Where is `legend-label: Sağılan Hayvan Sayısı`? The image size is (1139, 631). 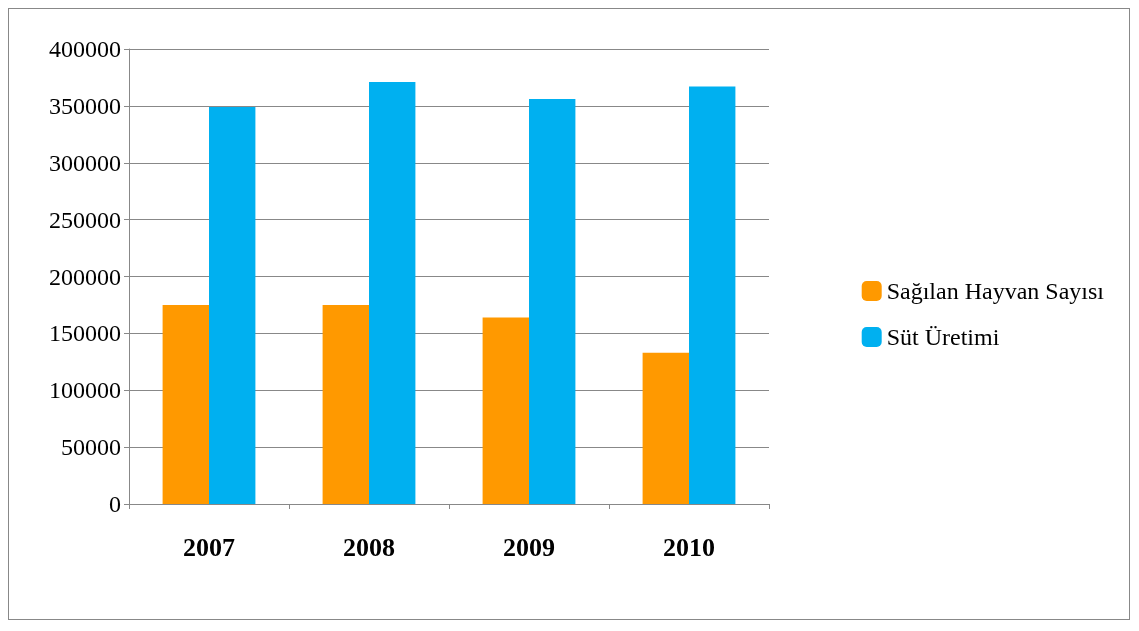
legend-label: Sağılan Hayvan Sayısı is located at coordinates (995, 291).